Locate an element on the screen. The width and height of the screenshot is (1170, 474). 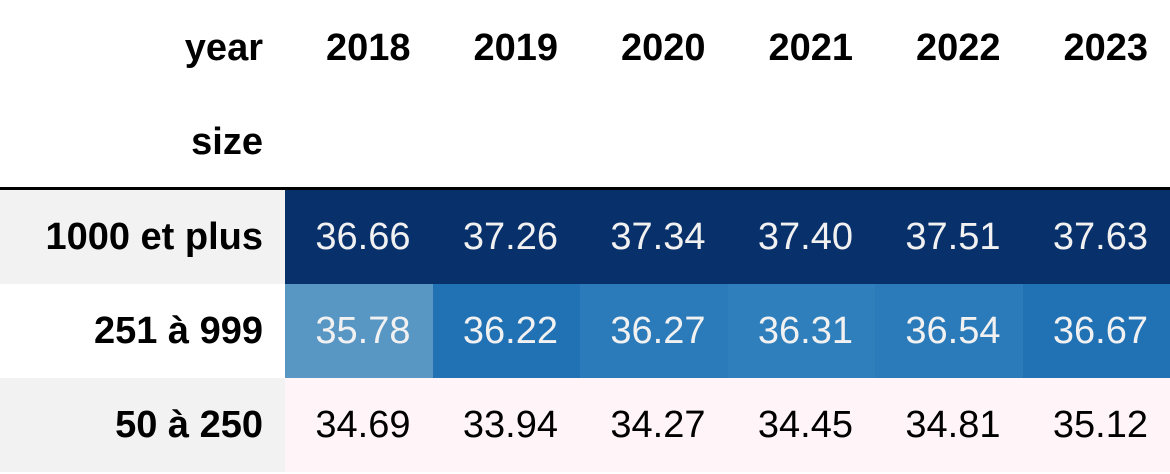
column-header: 2023 is located at coordinates (1105, 47).